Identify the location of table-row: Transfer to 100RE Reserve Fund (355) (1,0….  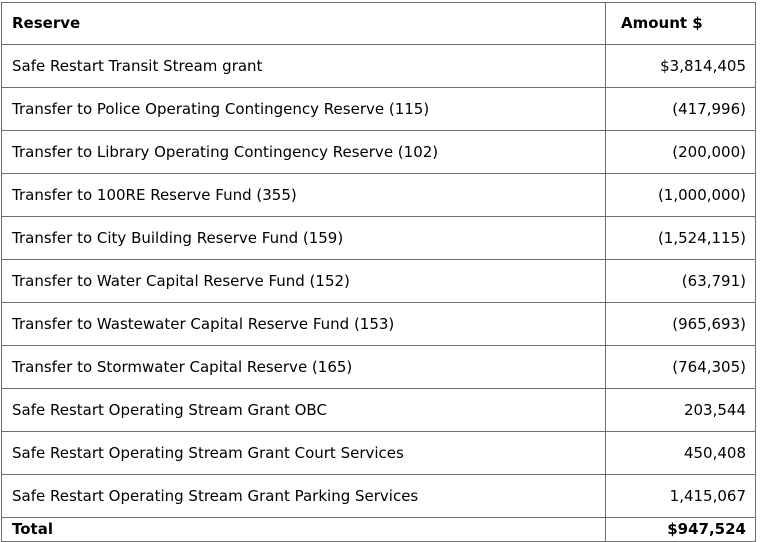
(378, 195).